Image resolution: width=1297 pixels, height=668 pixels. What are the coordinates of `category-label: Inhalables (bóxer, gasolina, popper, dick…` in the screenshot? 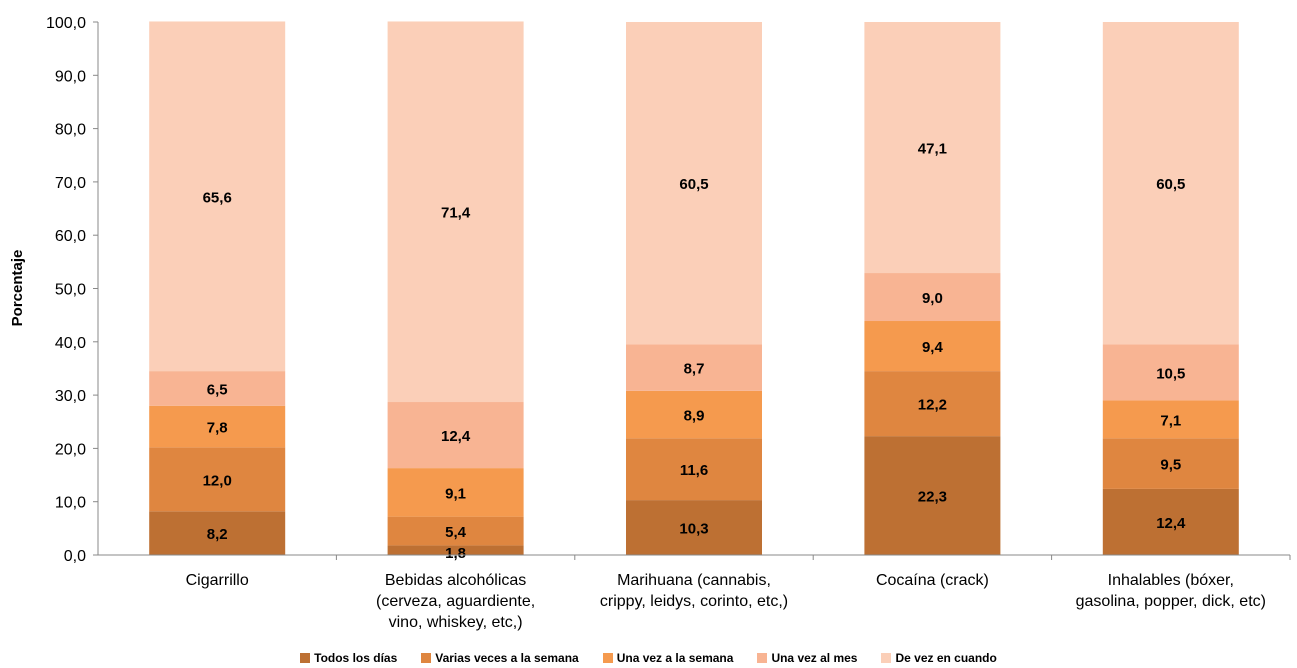 It's located at (1171, 591).